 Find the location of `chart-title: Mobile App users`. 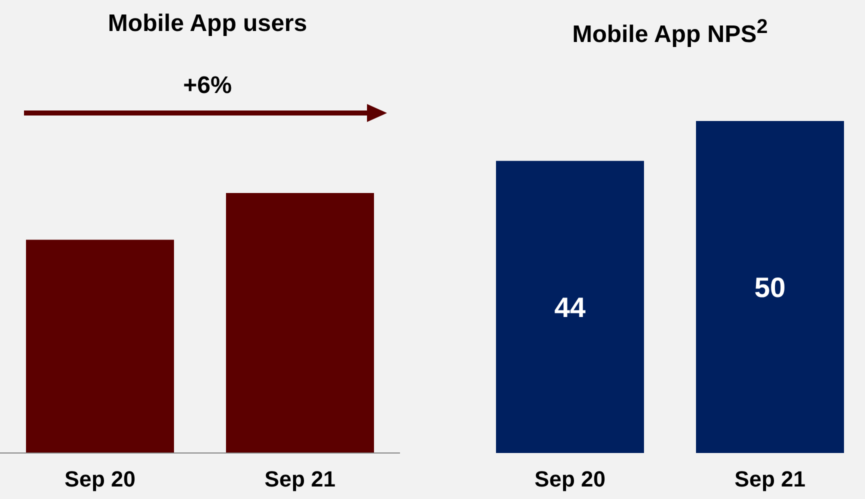

chart-title: Mobile App users is located at coordinates (207, 24).